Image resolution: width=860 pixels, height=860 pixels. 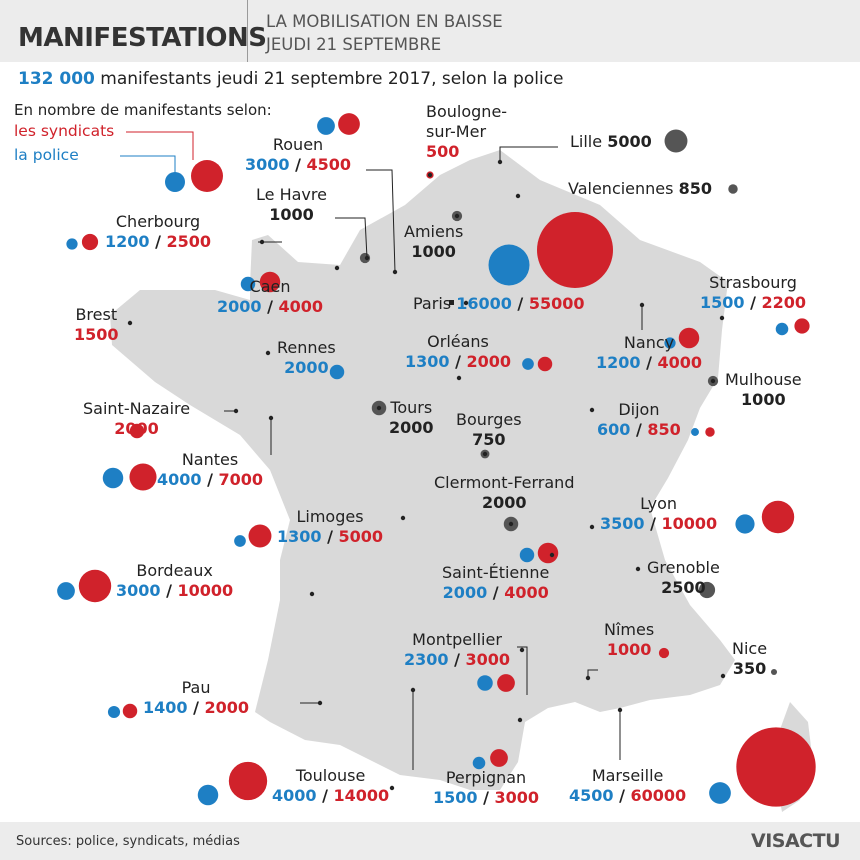 I want to click on city-name-grenoble: Grenoble, so click(x=683, y=567).